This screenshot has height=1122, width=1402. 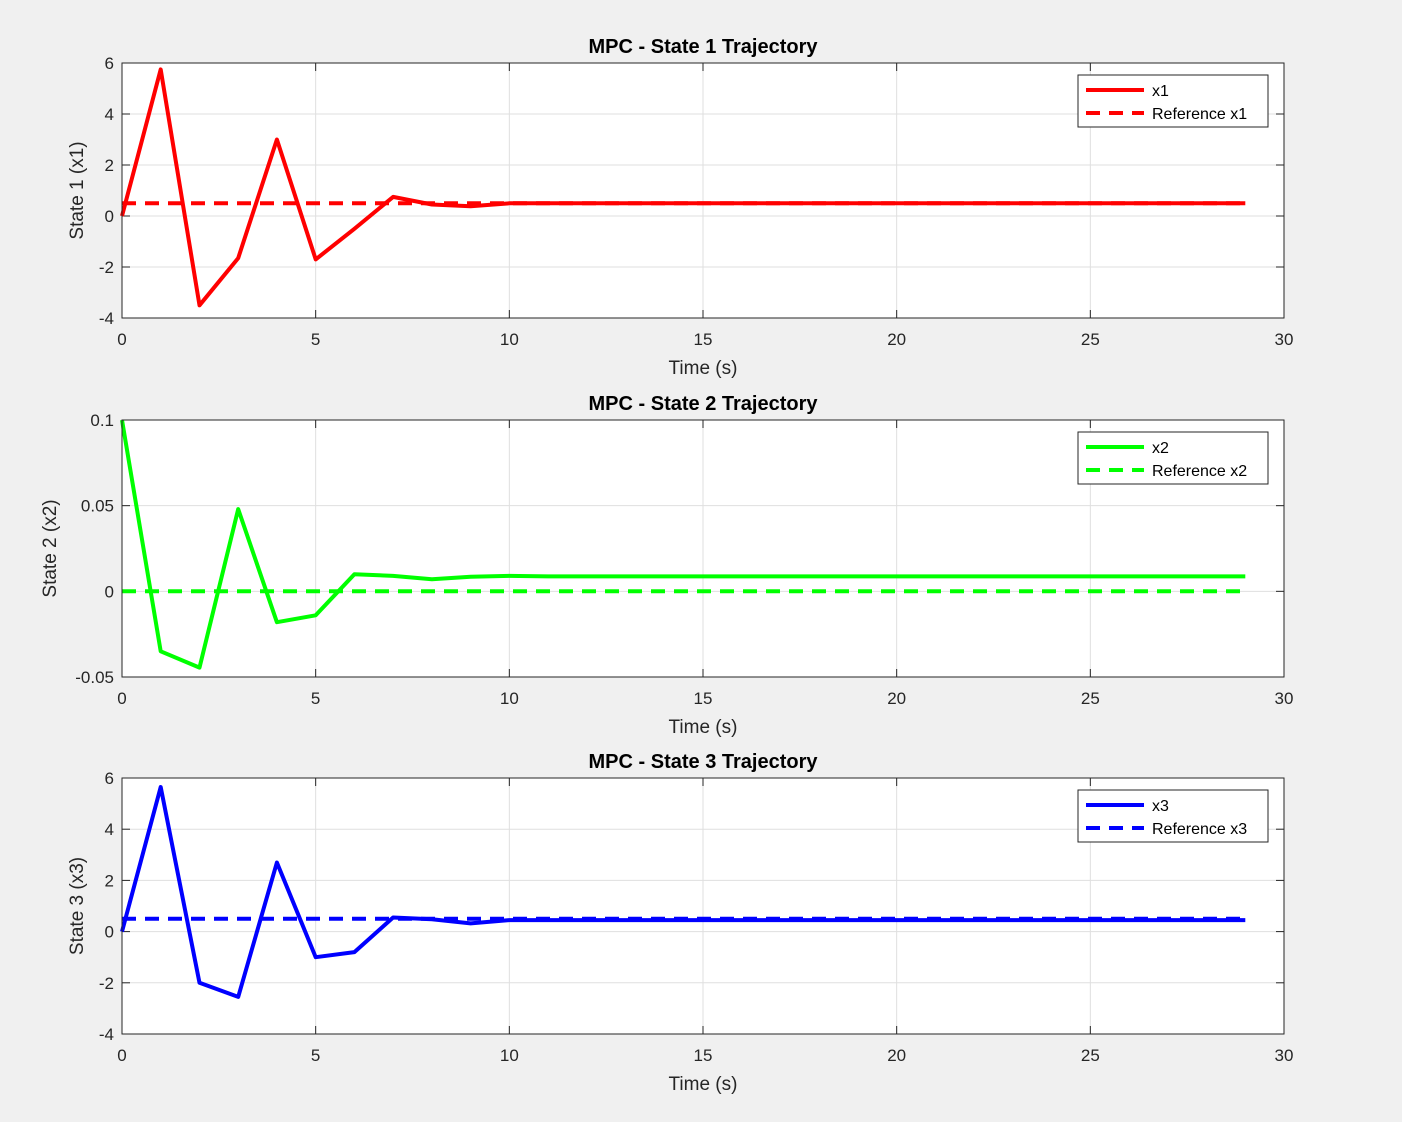 What do you see at coordinates (1199, 829) in the screenshot?
I see `legend-label: Reference x3` at bounding box center [1199, 829].